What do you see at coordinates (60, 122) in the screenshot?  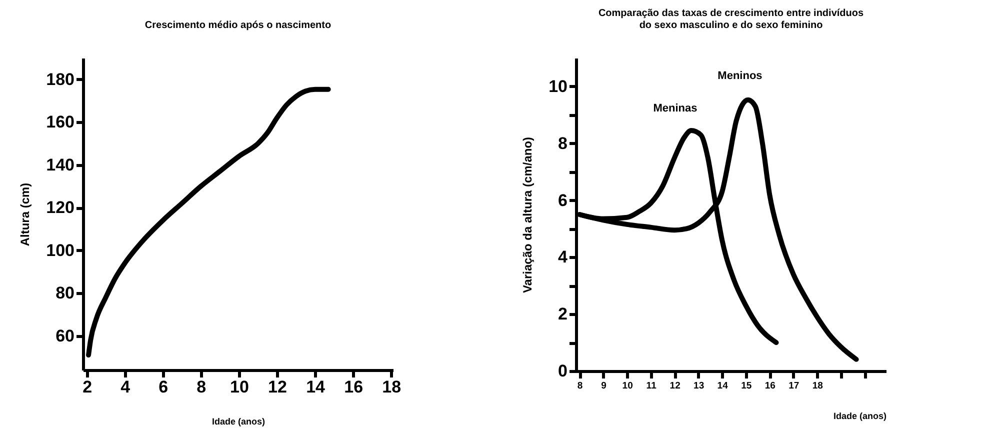 I see `y-tick-label: 160` at bounding box center [60, 122].